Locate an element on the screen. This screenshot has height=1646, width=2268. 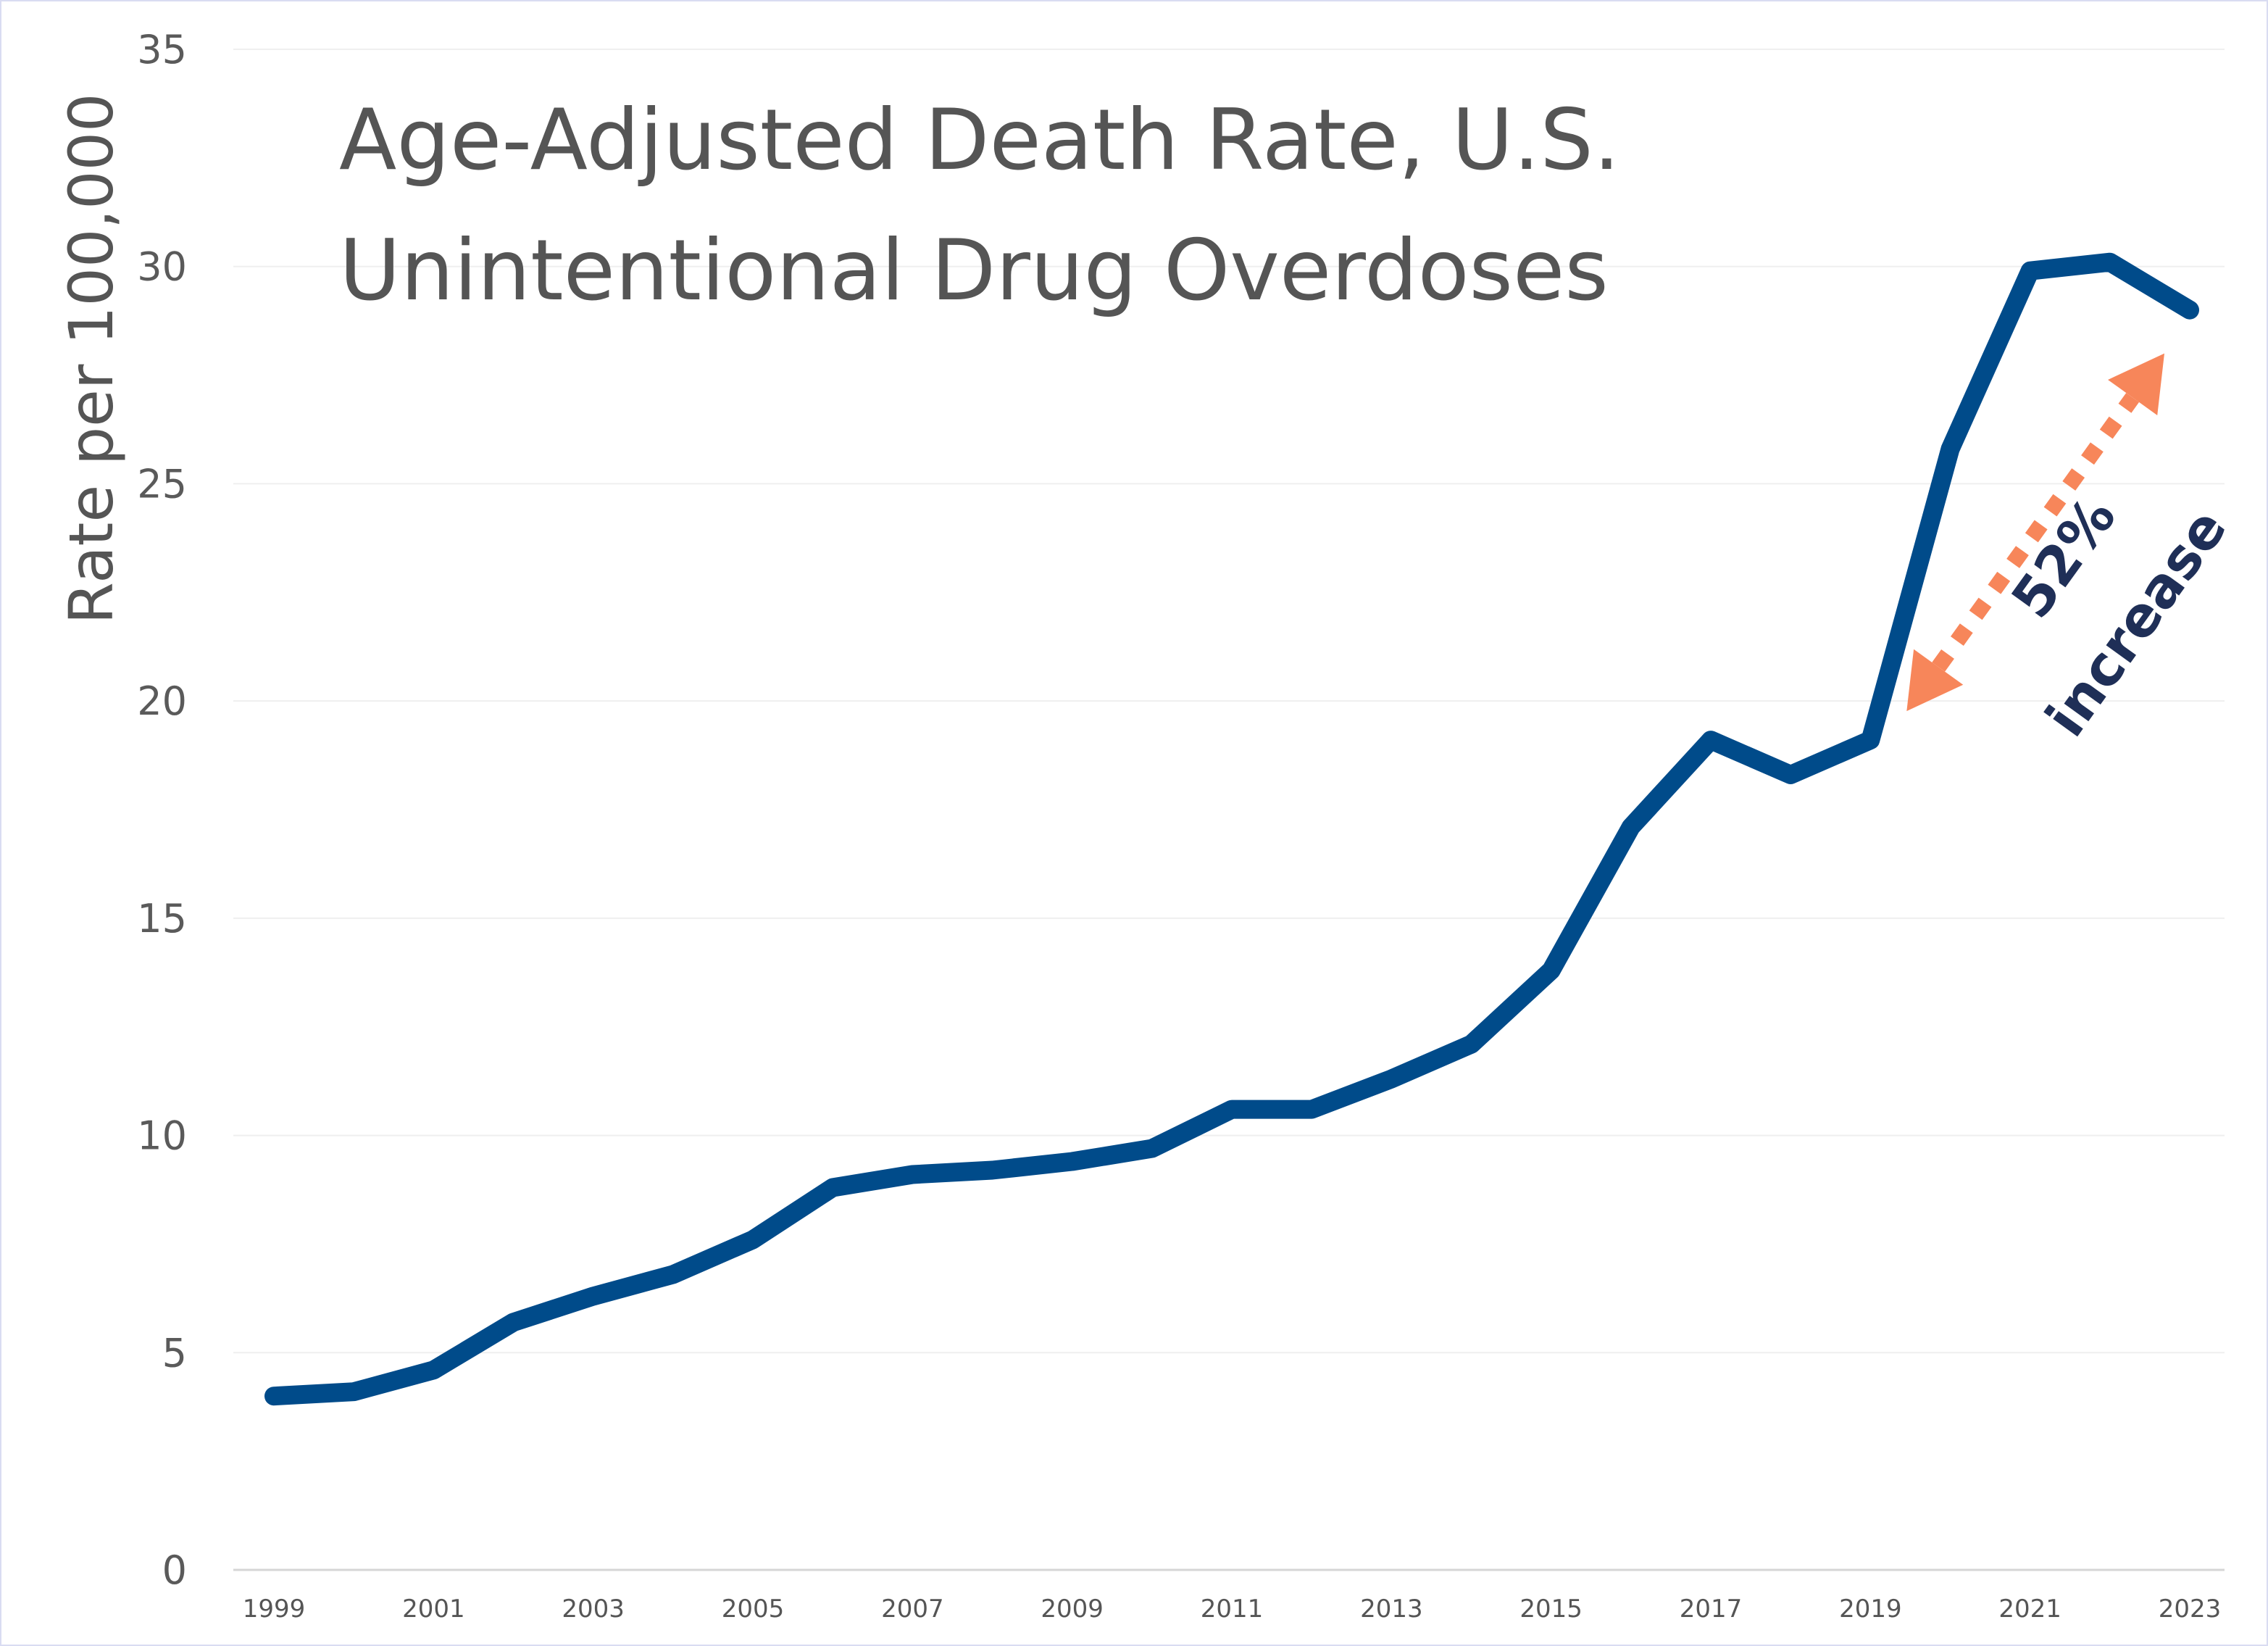
arrowhead-end is located at coordinates (2136, 384).